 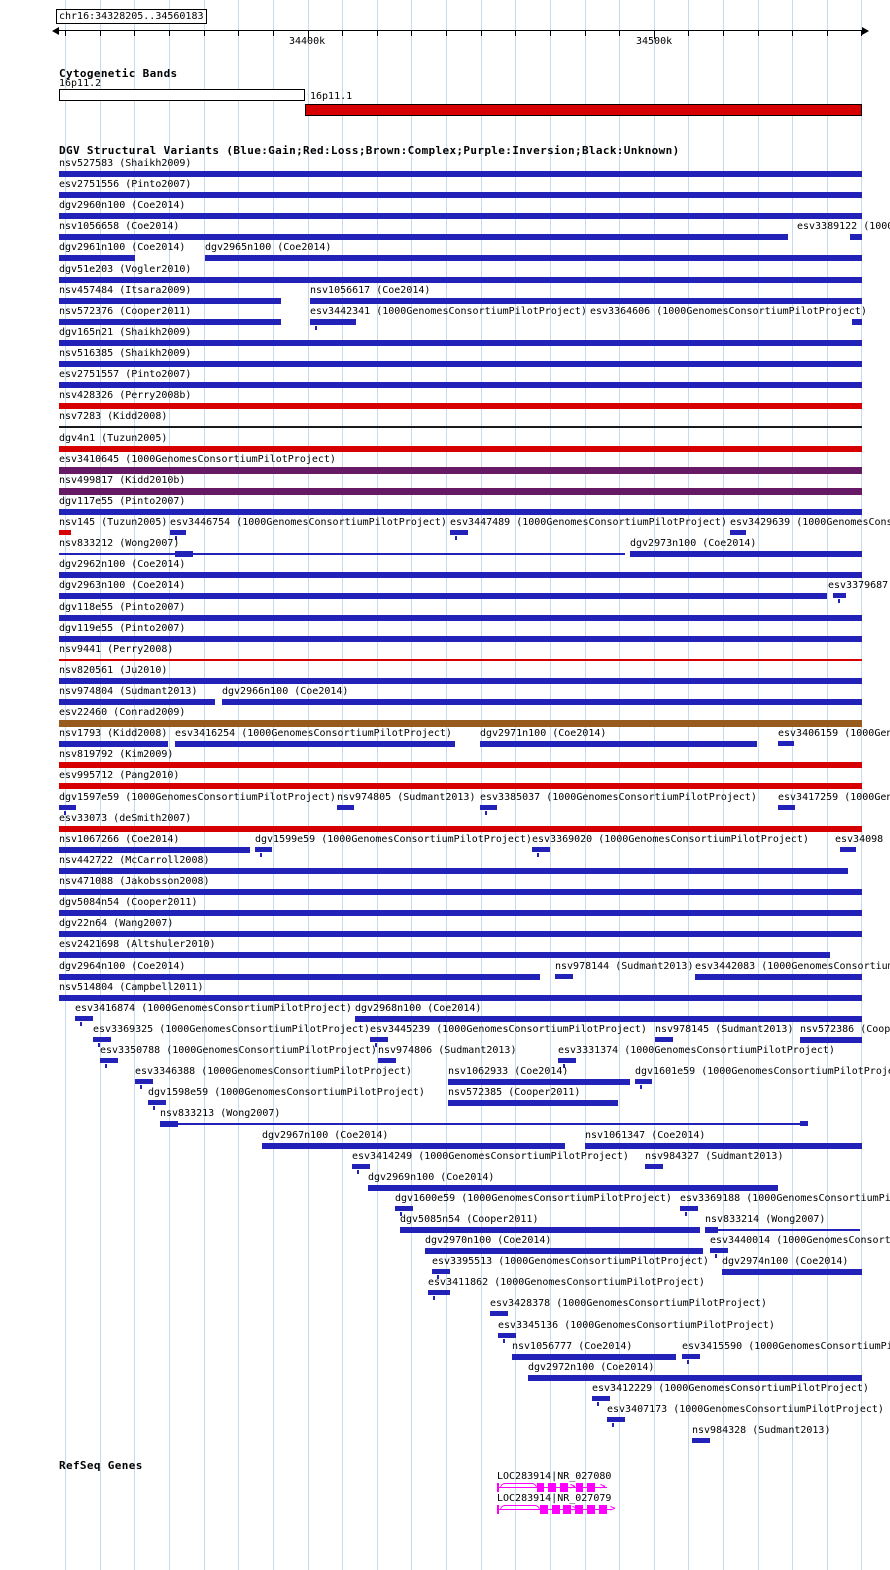 I want to click on variant-label: dgv117e55 (Pinto2007), so click(x=122, y=501).